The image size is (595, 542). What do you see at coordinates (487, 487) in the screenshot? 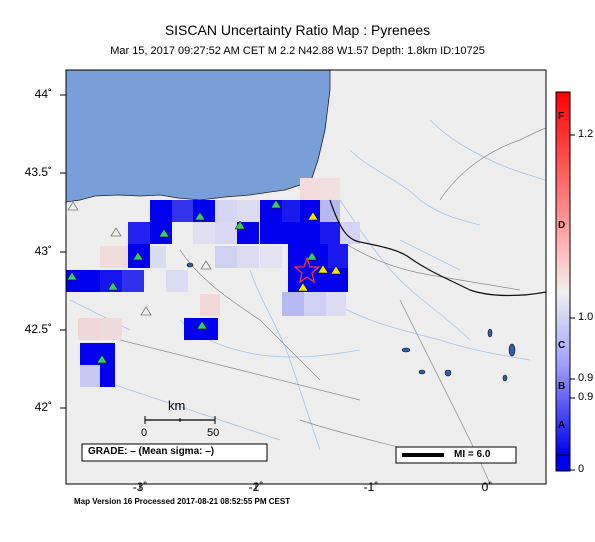
I see `lon-label: 0˚` at bounding box center [487, 487].